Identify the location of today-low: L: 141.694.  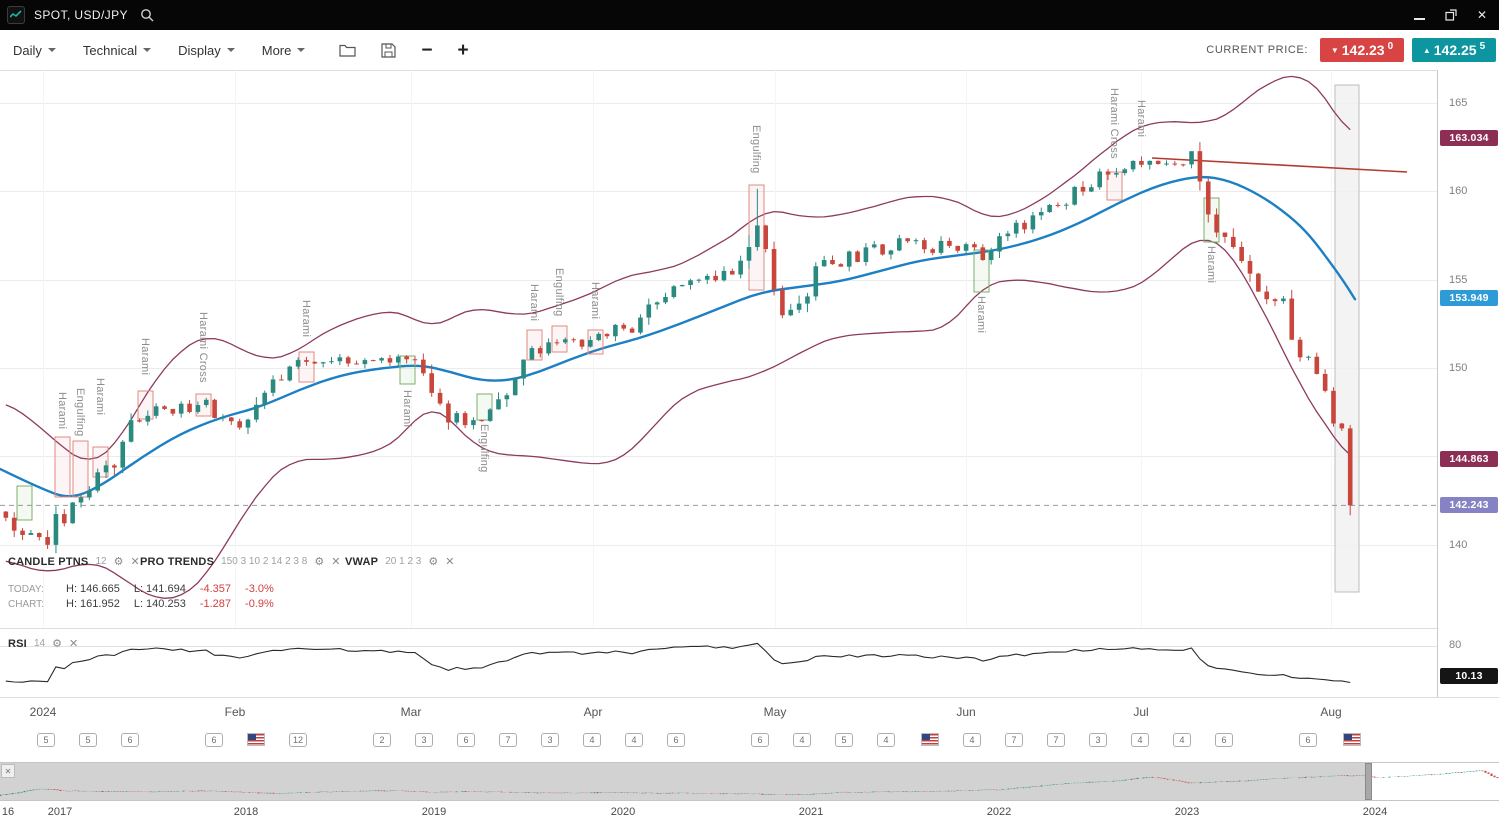
(159, 589).